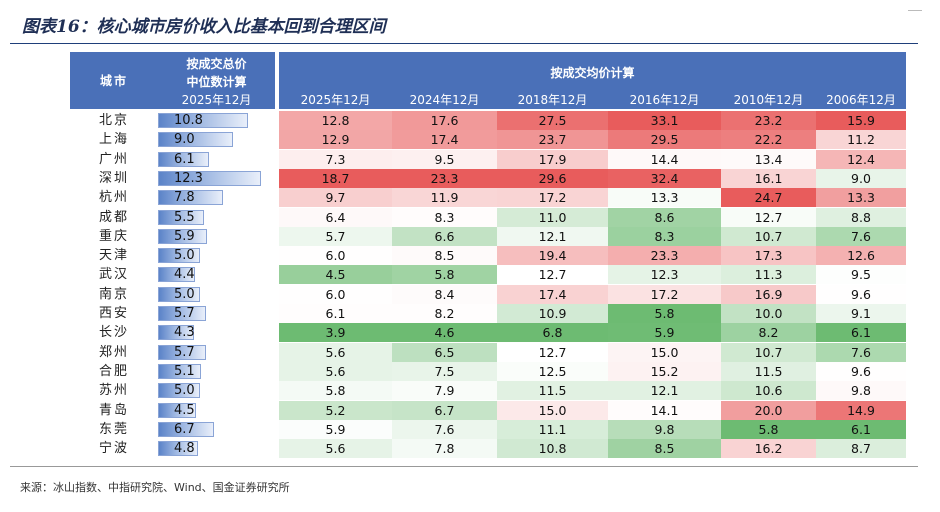 The image size is (940, 512). Describe the element at coordinates (335, 352) in the screenshot. I see `avg-price-cell: 5.6` at that location.